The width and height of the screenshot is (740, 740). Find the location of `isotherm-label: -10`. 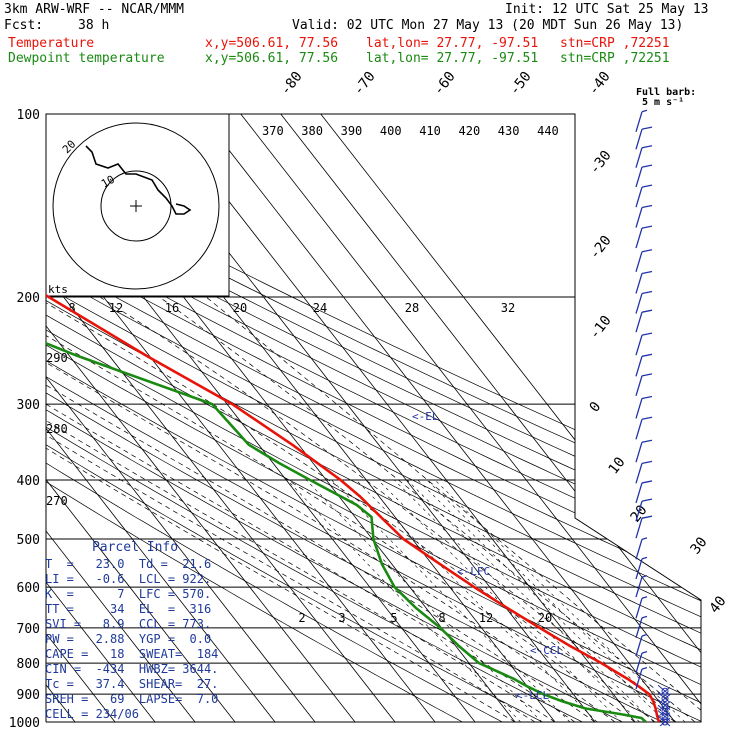

isotherm-label: -10 is located at coordinates (601, 328).